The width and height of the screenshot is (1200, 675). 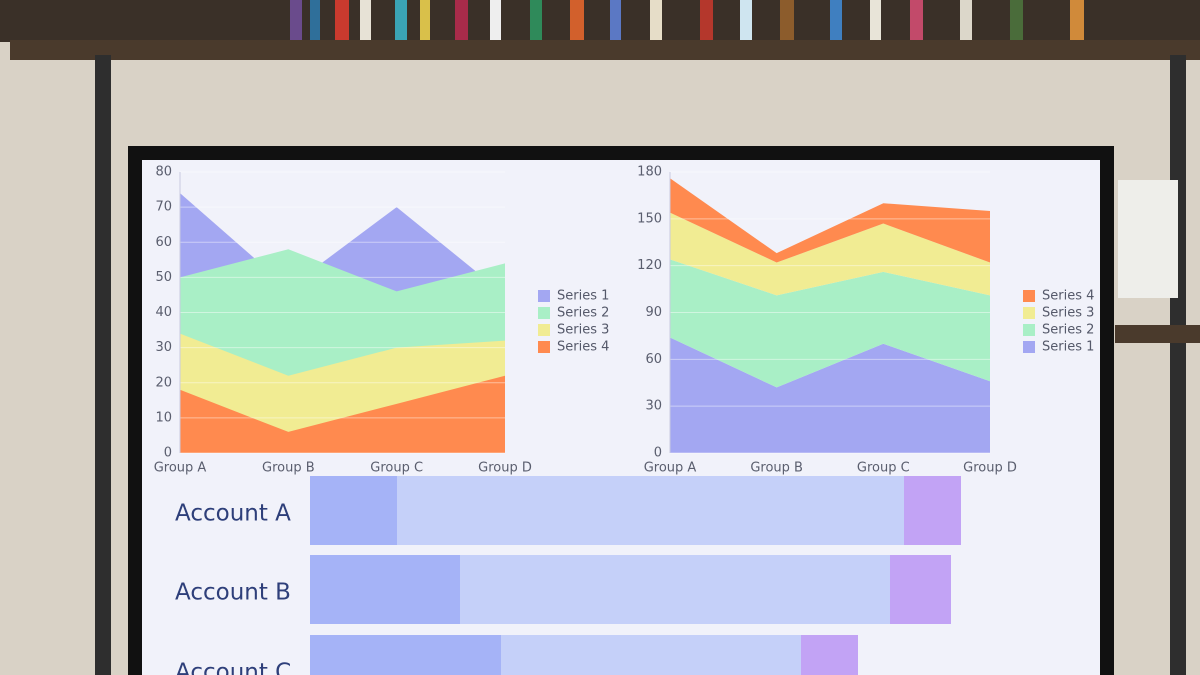 I want to click on y-tick-label: 80, so click(x=163, y=172).